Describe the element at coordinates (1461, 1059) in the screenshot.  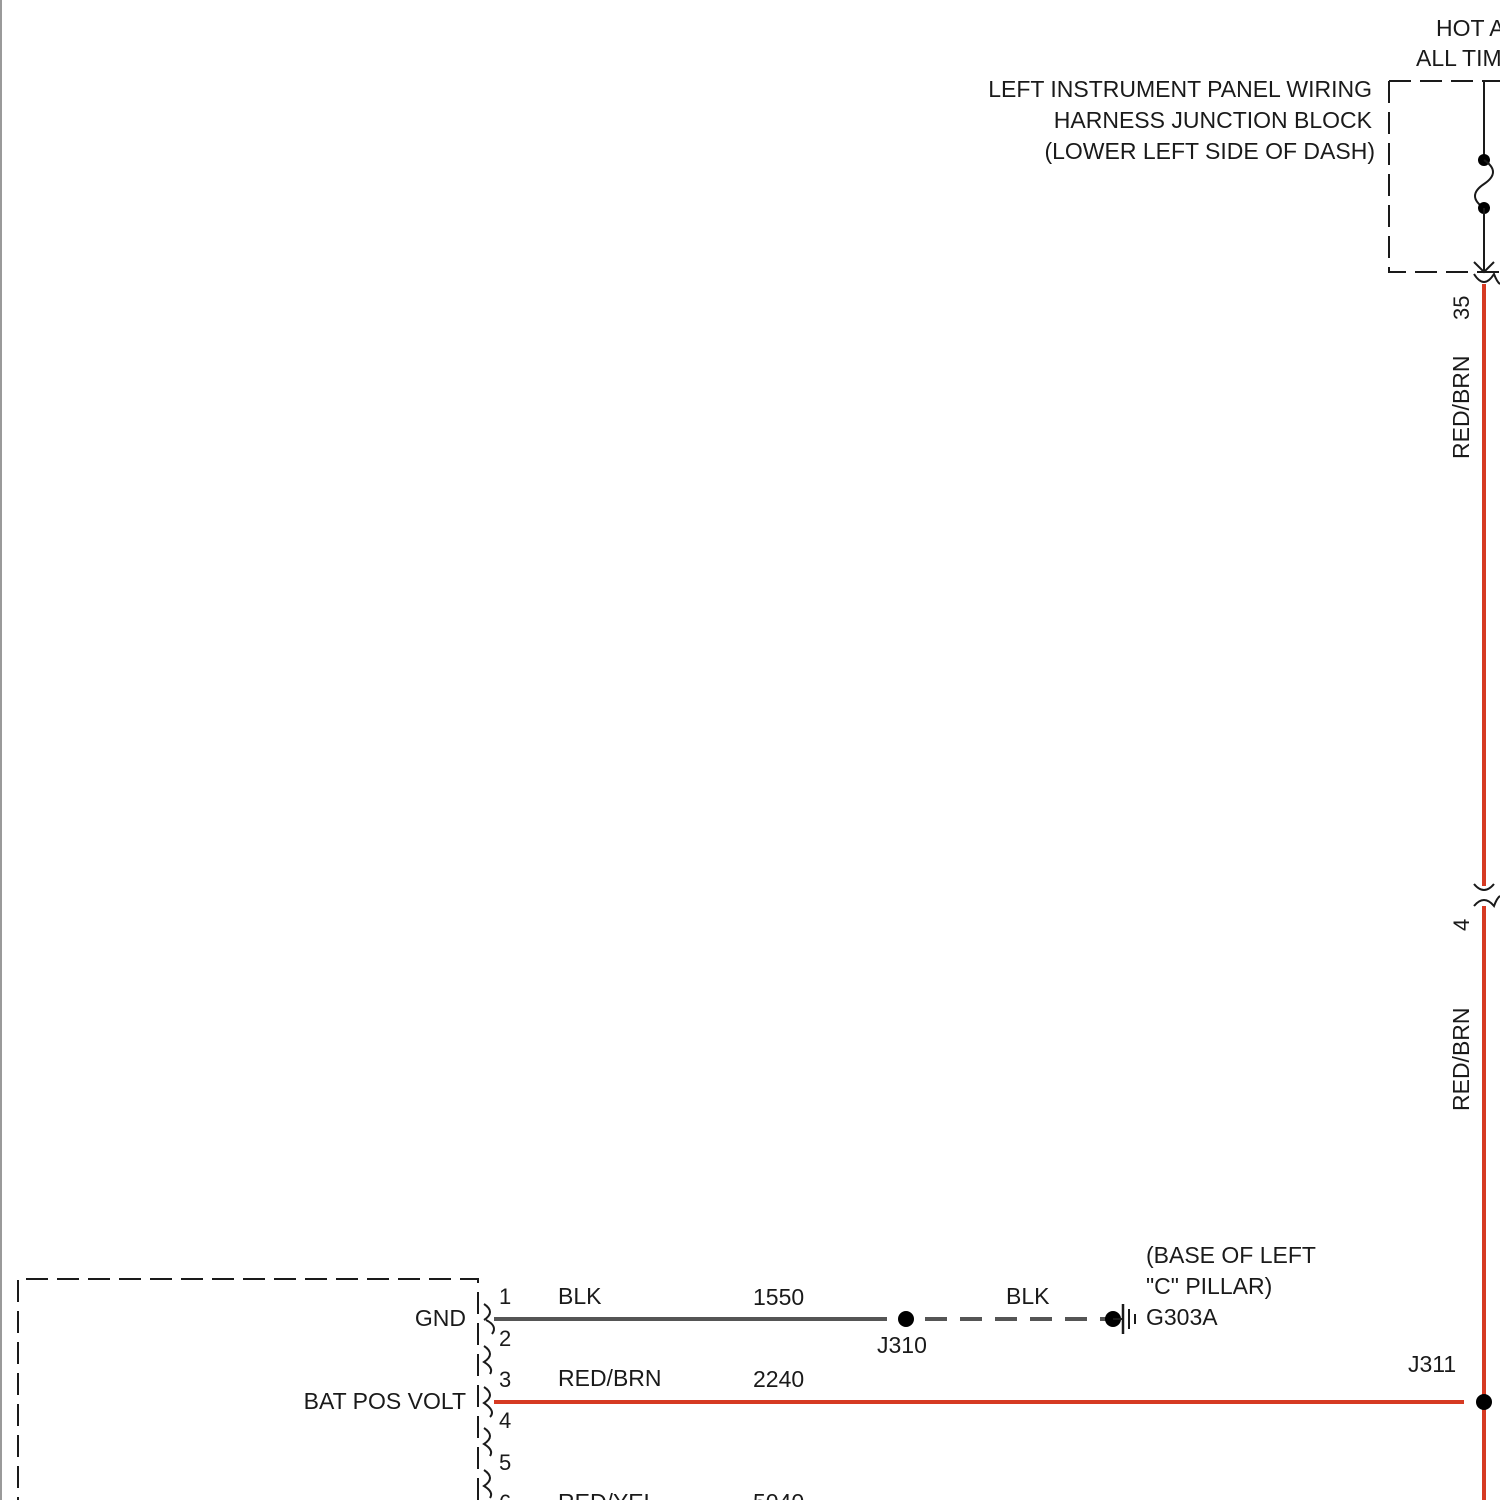
I see `wire-color-lower-label: RED/BRN` at that location.